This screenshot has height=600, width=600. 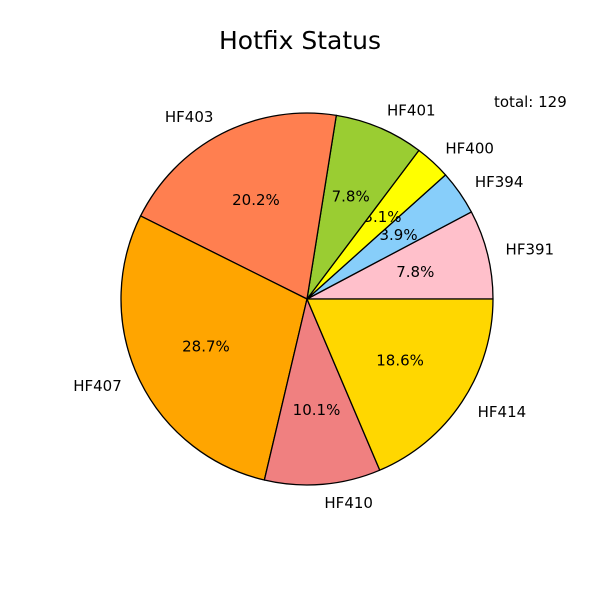 I want to click on slice-percent-label: 28.7%, so click(x=206, y=346).